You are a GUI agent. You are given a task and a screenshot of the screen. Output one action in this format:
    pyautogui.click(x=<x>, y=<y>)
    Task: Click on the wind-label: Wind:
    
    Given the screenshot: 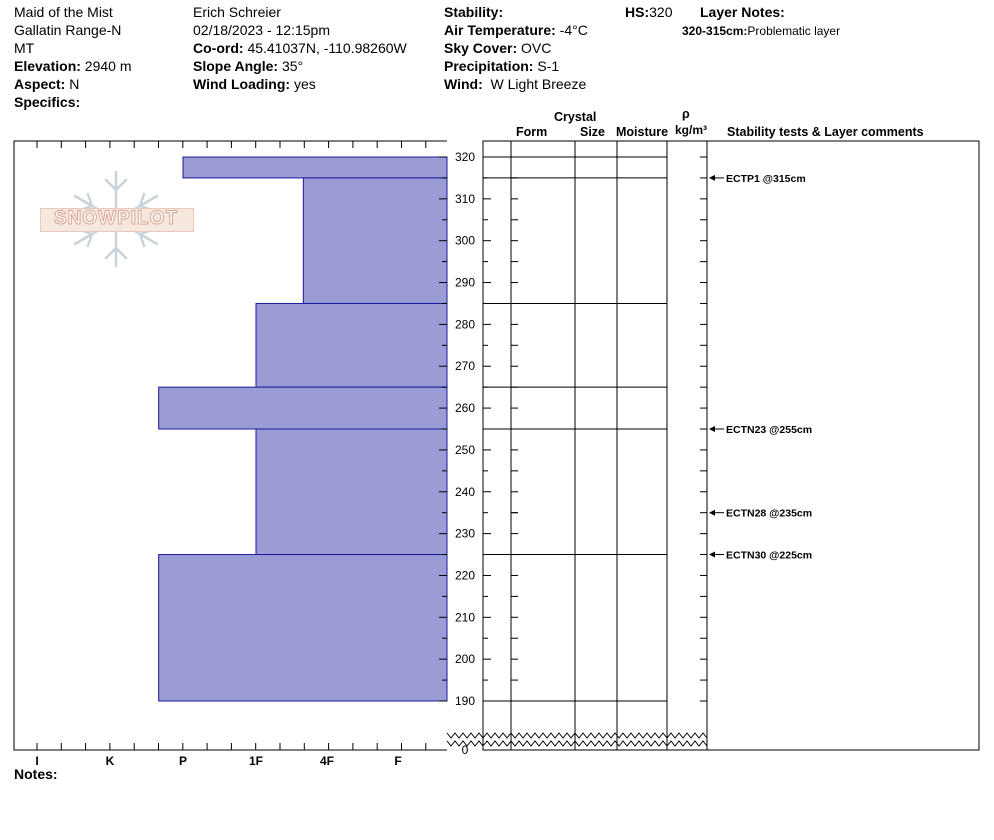 What is the action you would take?
    pyautogui.click(x=463, y=84)
    